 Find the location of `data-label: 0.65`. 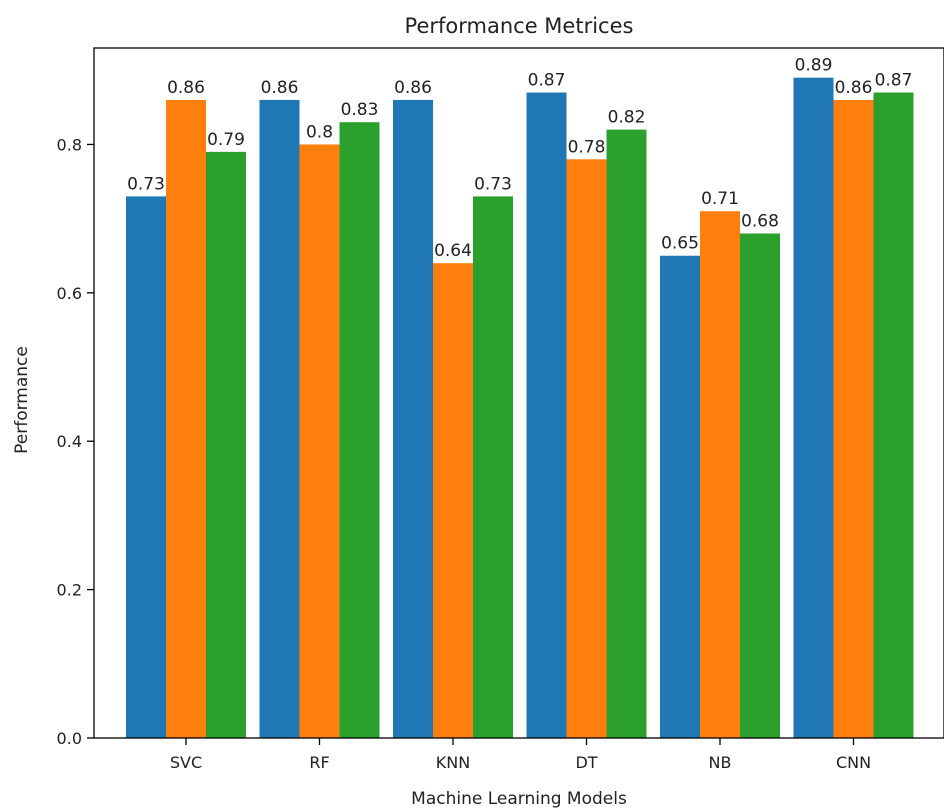

data-label: 0.65 is located at coordinates (680, 244).